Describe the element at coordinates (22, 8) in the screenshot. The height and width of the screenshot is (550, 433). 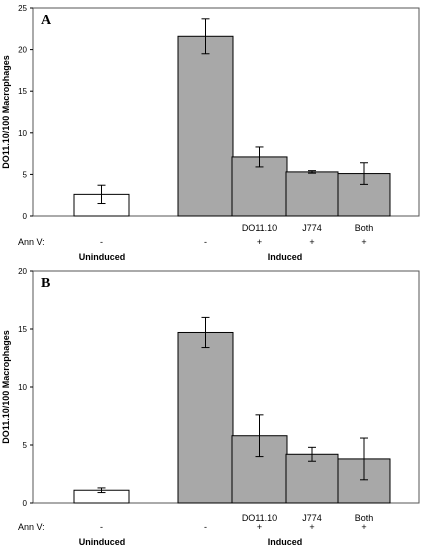
I see `y-tick-label: 25` at that location.